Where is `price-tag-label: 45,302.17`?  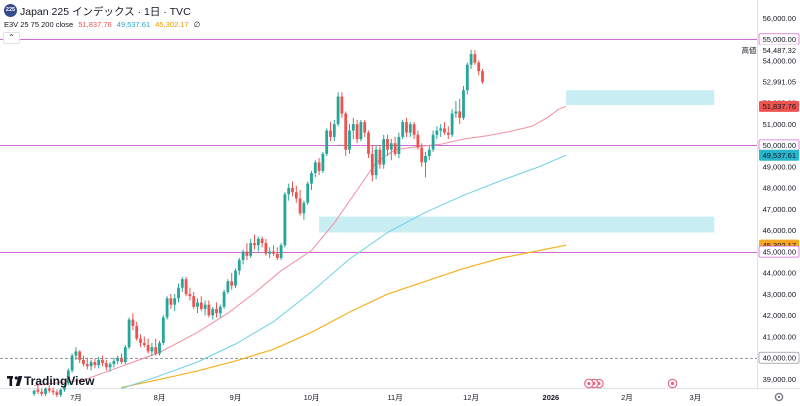 price-tag-label: 45,302.17 is located at coordinates (779, 245).